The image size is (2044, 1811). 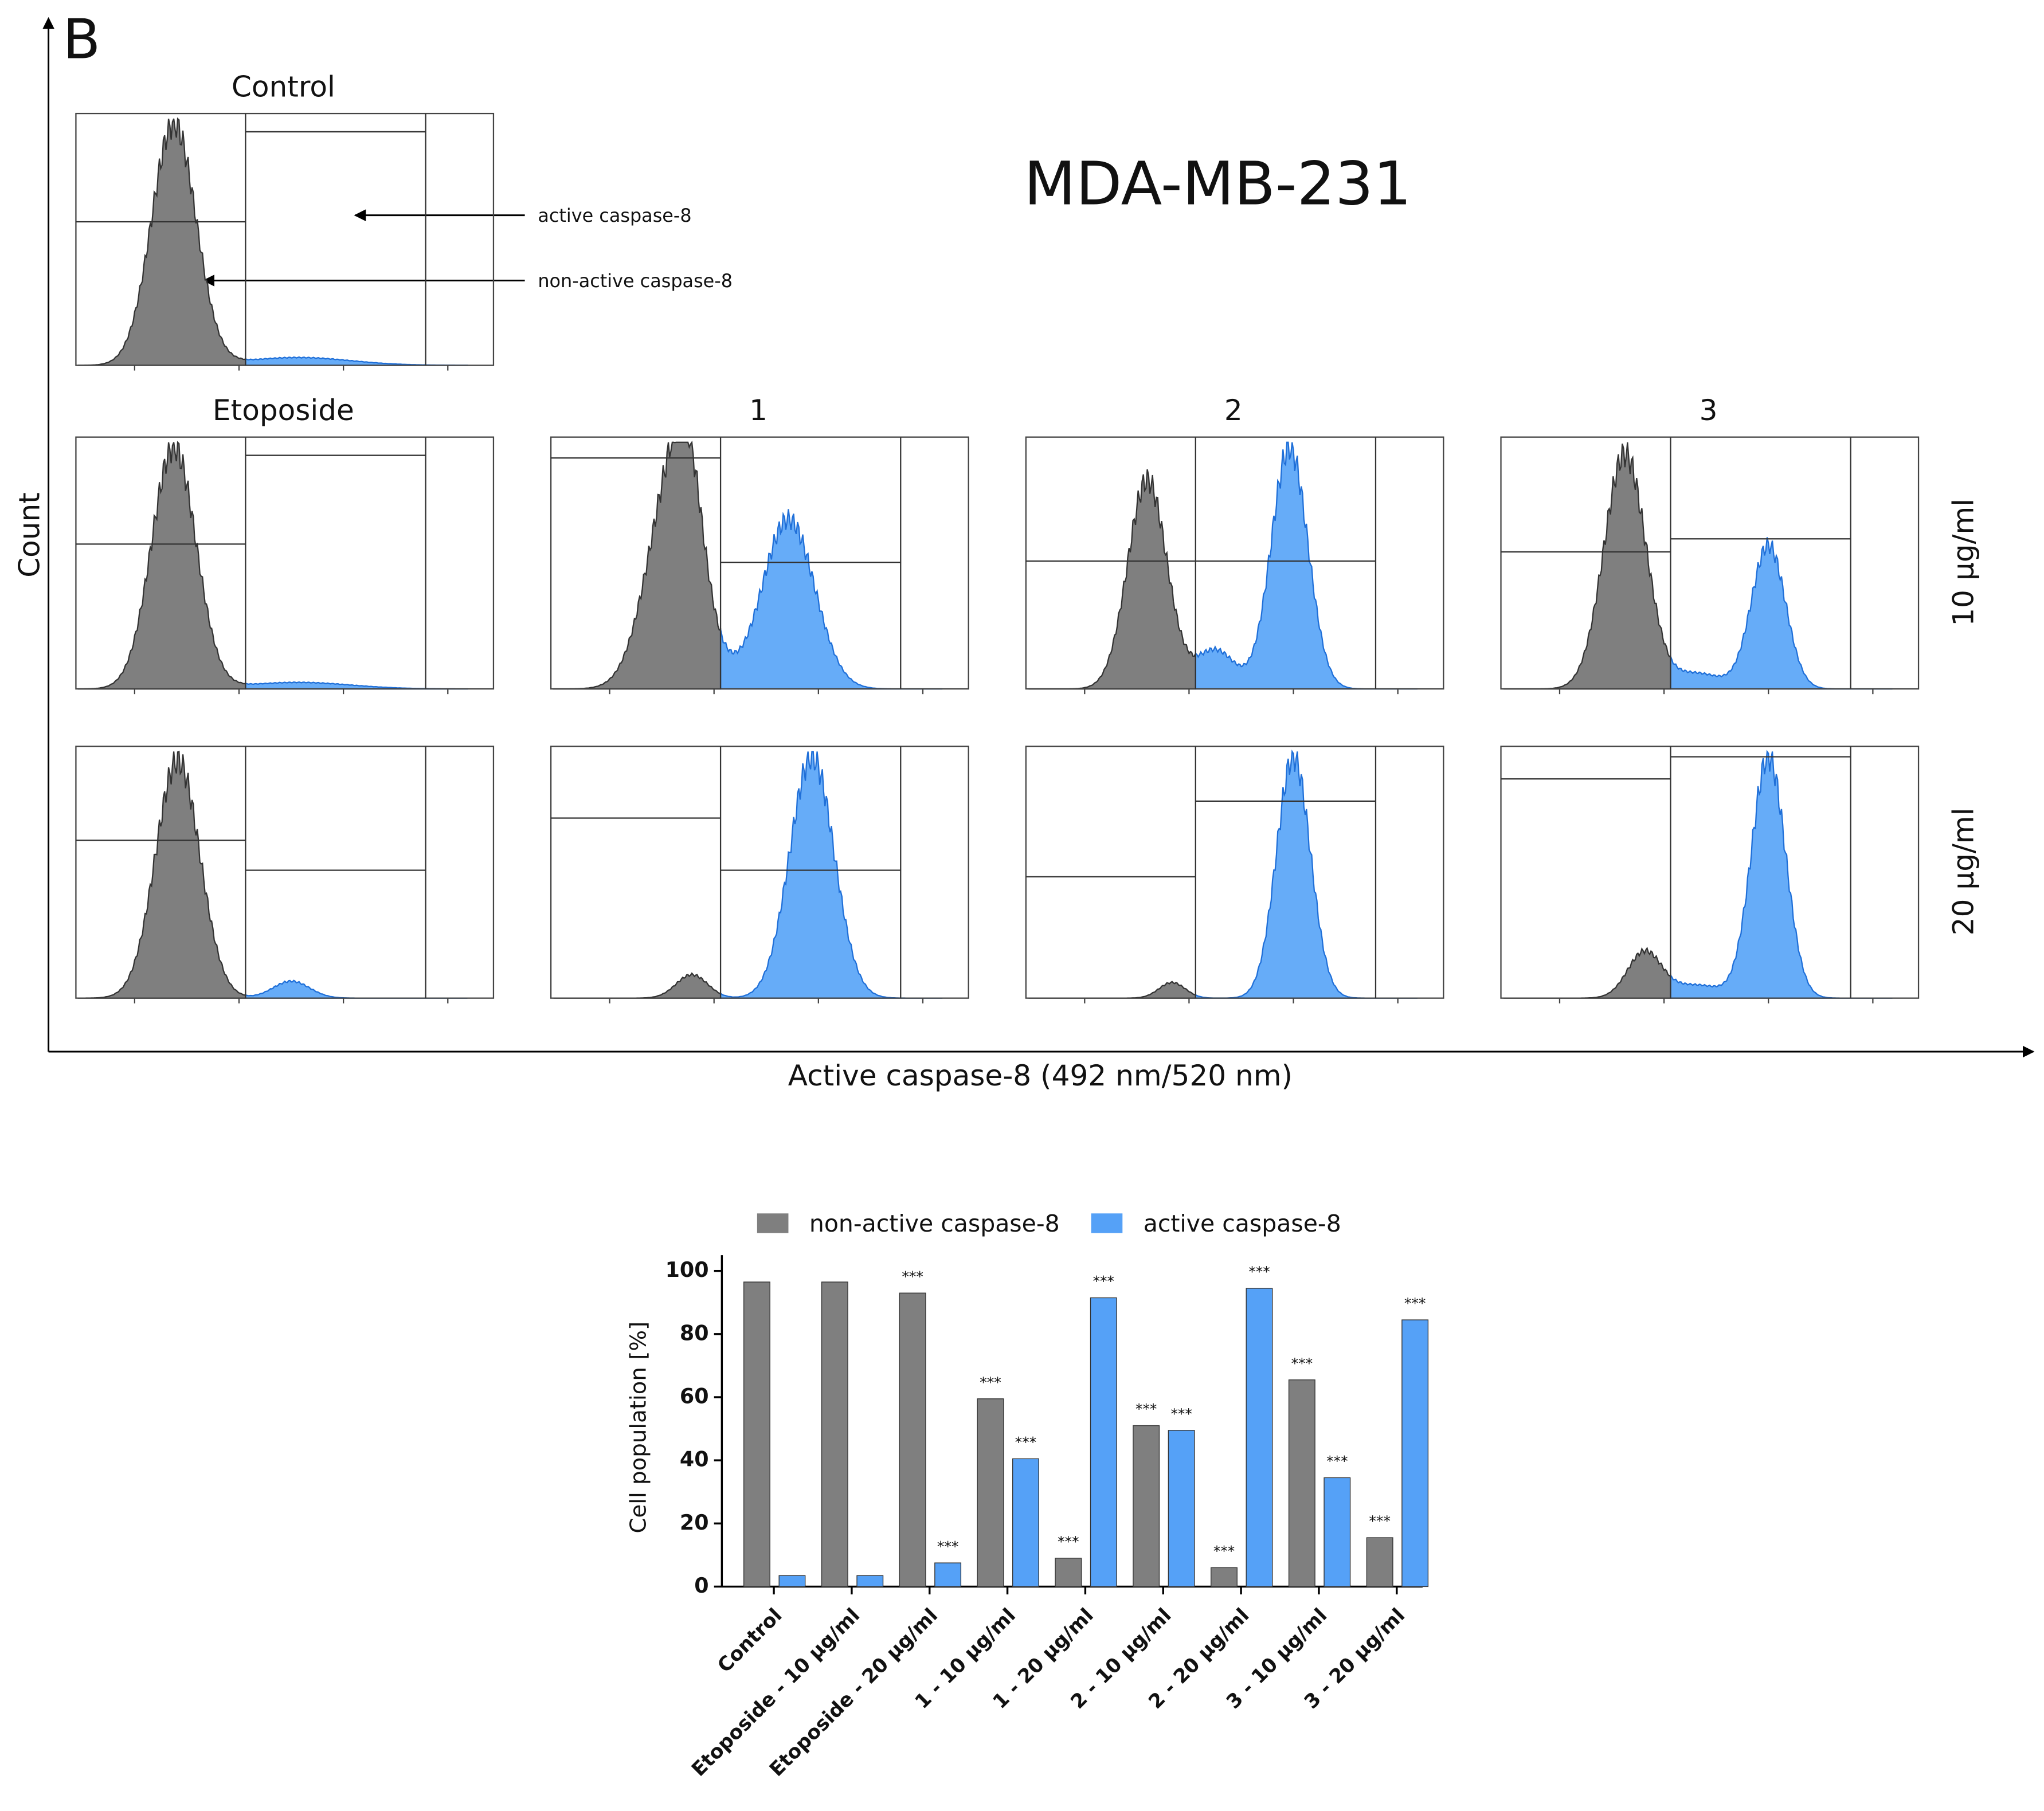 I want to click on row-label: 10 µg/ml, so click(x=1963, y=562).